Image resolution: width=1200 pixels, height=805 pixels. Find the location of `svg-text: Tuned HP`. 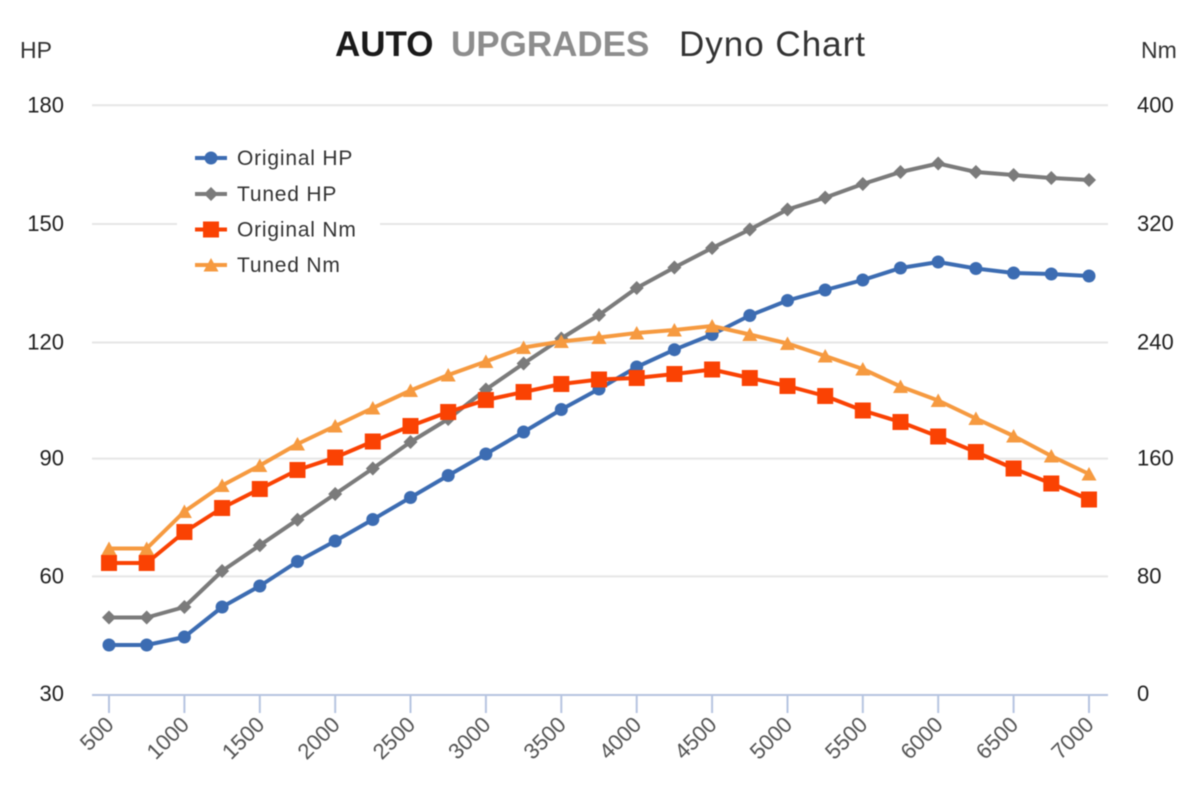

svg-text: Tuned HP is located at coordinates (287, 194).